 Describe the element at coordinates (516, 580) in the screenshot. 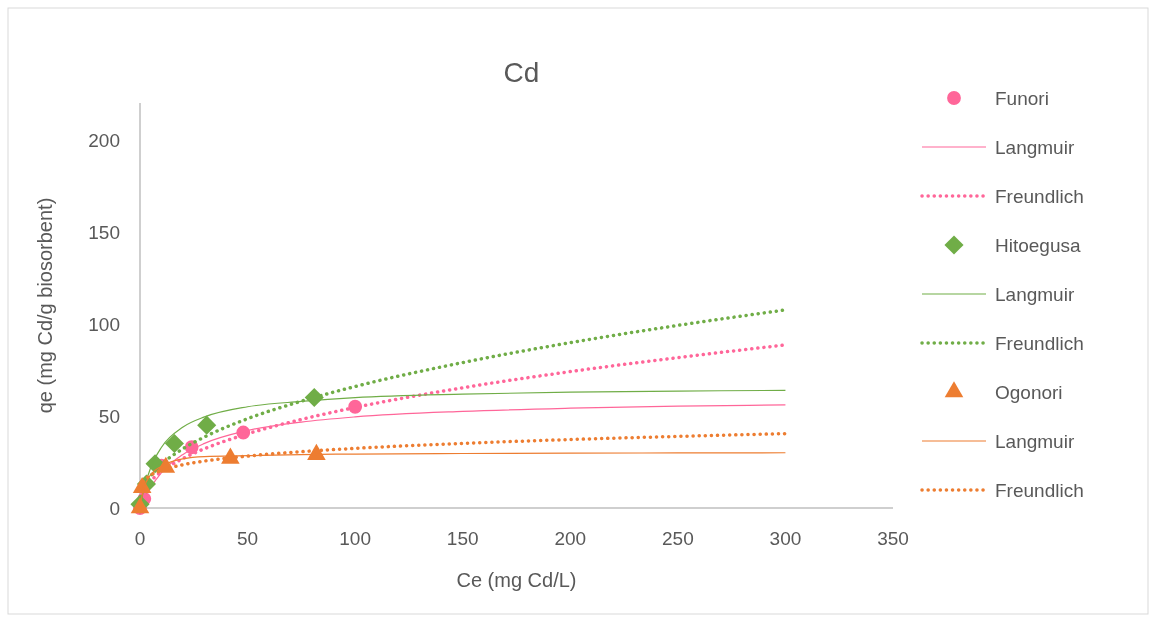

I see `x-axis-title: Ce (mg Cd/L)` at that location.